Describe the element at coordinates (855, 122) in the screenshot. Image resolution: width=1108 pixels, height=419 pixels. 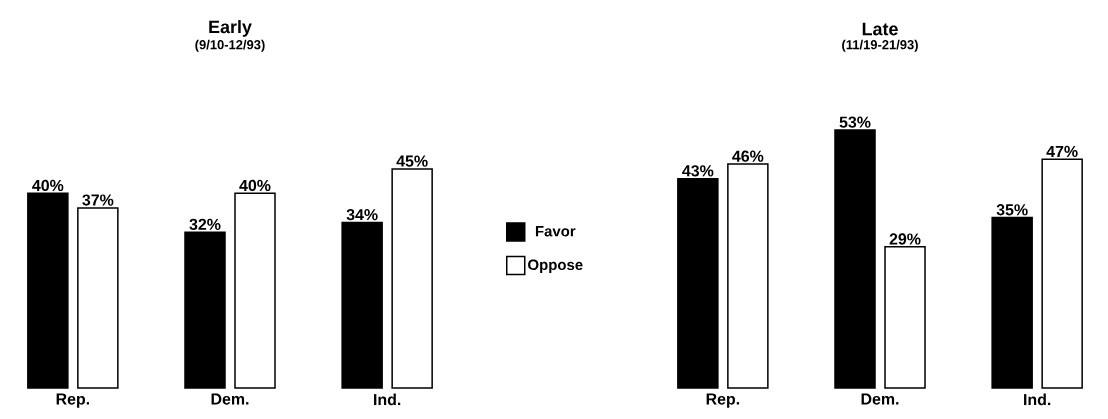
I see `data-label: 53%` at that location.